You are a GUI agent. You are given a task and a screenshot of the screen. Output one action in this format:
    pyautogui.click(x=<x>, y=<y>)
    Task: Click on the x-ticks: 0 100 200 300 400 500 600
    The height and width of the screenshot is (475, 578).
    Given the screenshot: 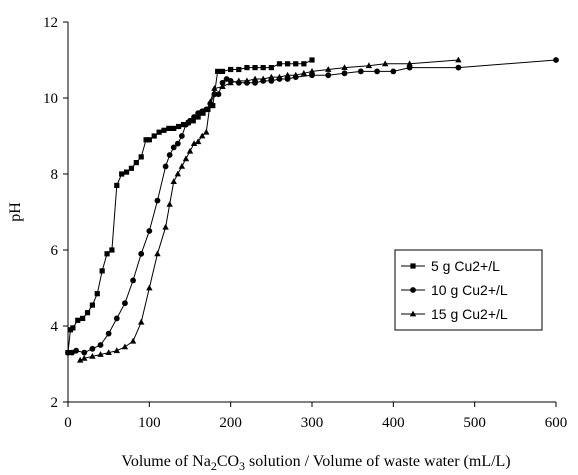 What is the action you would take?
    pyautogui.click(x=315, y=416)
    